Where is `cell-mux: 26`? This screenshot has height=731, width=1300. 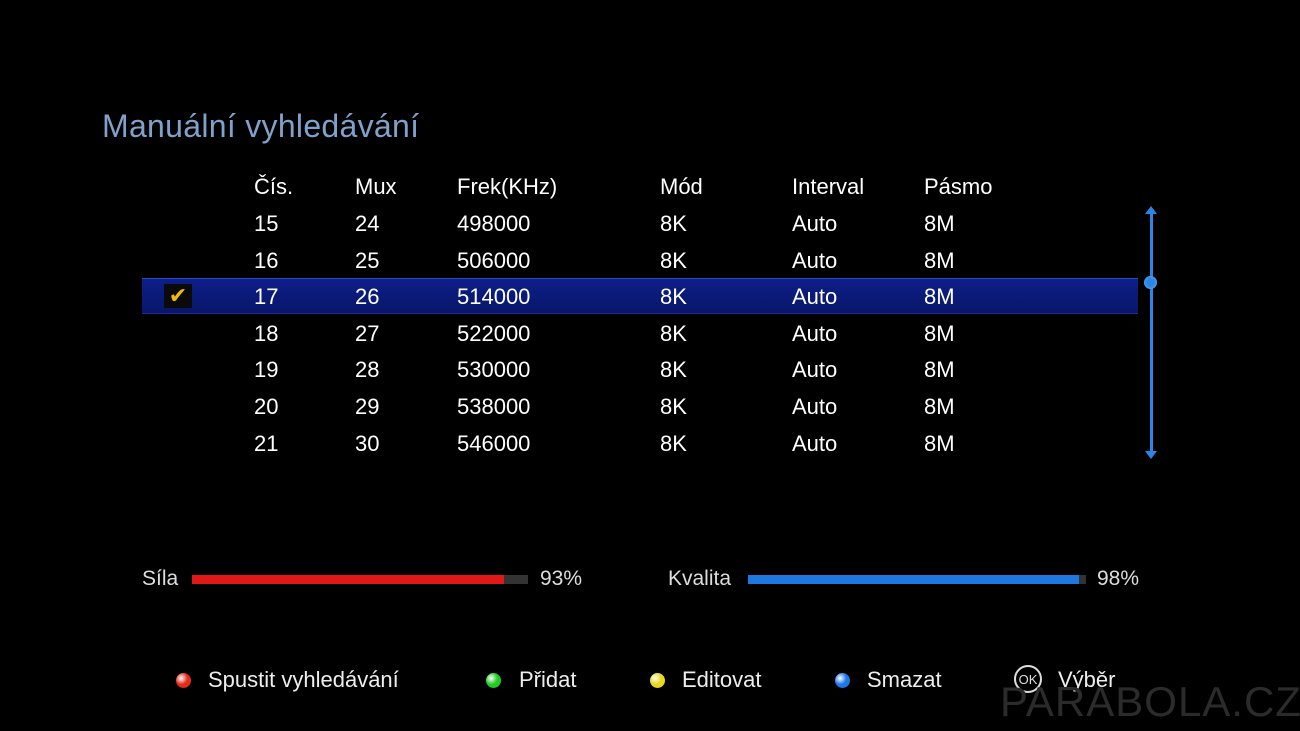 cell-mux: 26 is located at coordinates (367, 297).